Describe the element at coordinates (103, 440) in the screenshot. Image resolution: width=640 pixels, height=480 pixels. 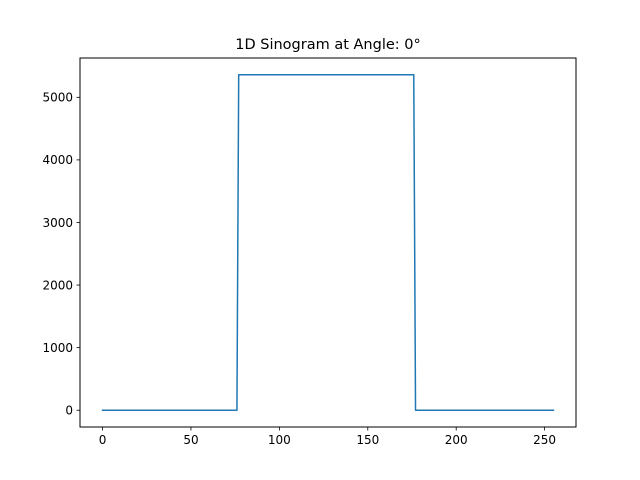
I see `x-tick-label: 0` at that location.